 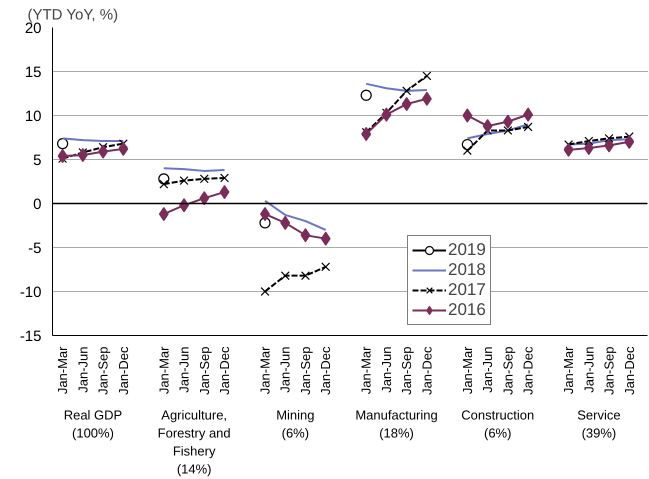 I want to click on y-tick-label: 15, so click(x=33, y=72).